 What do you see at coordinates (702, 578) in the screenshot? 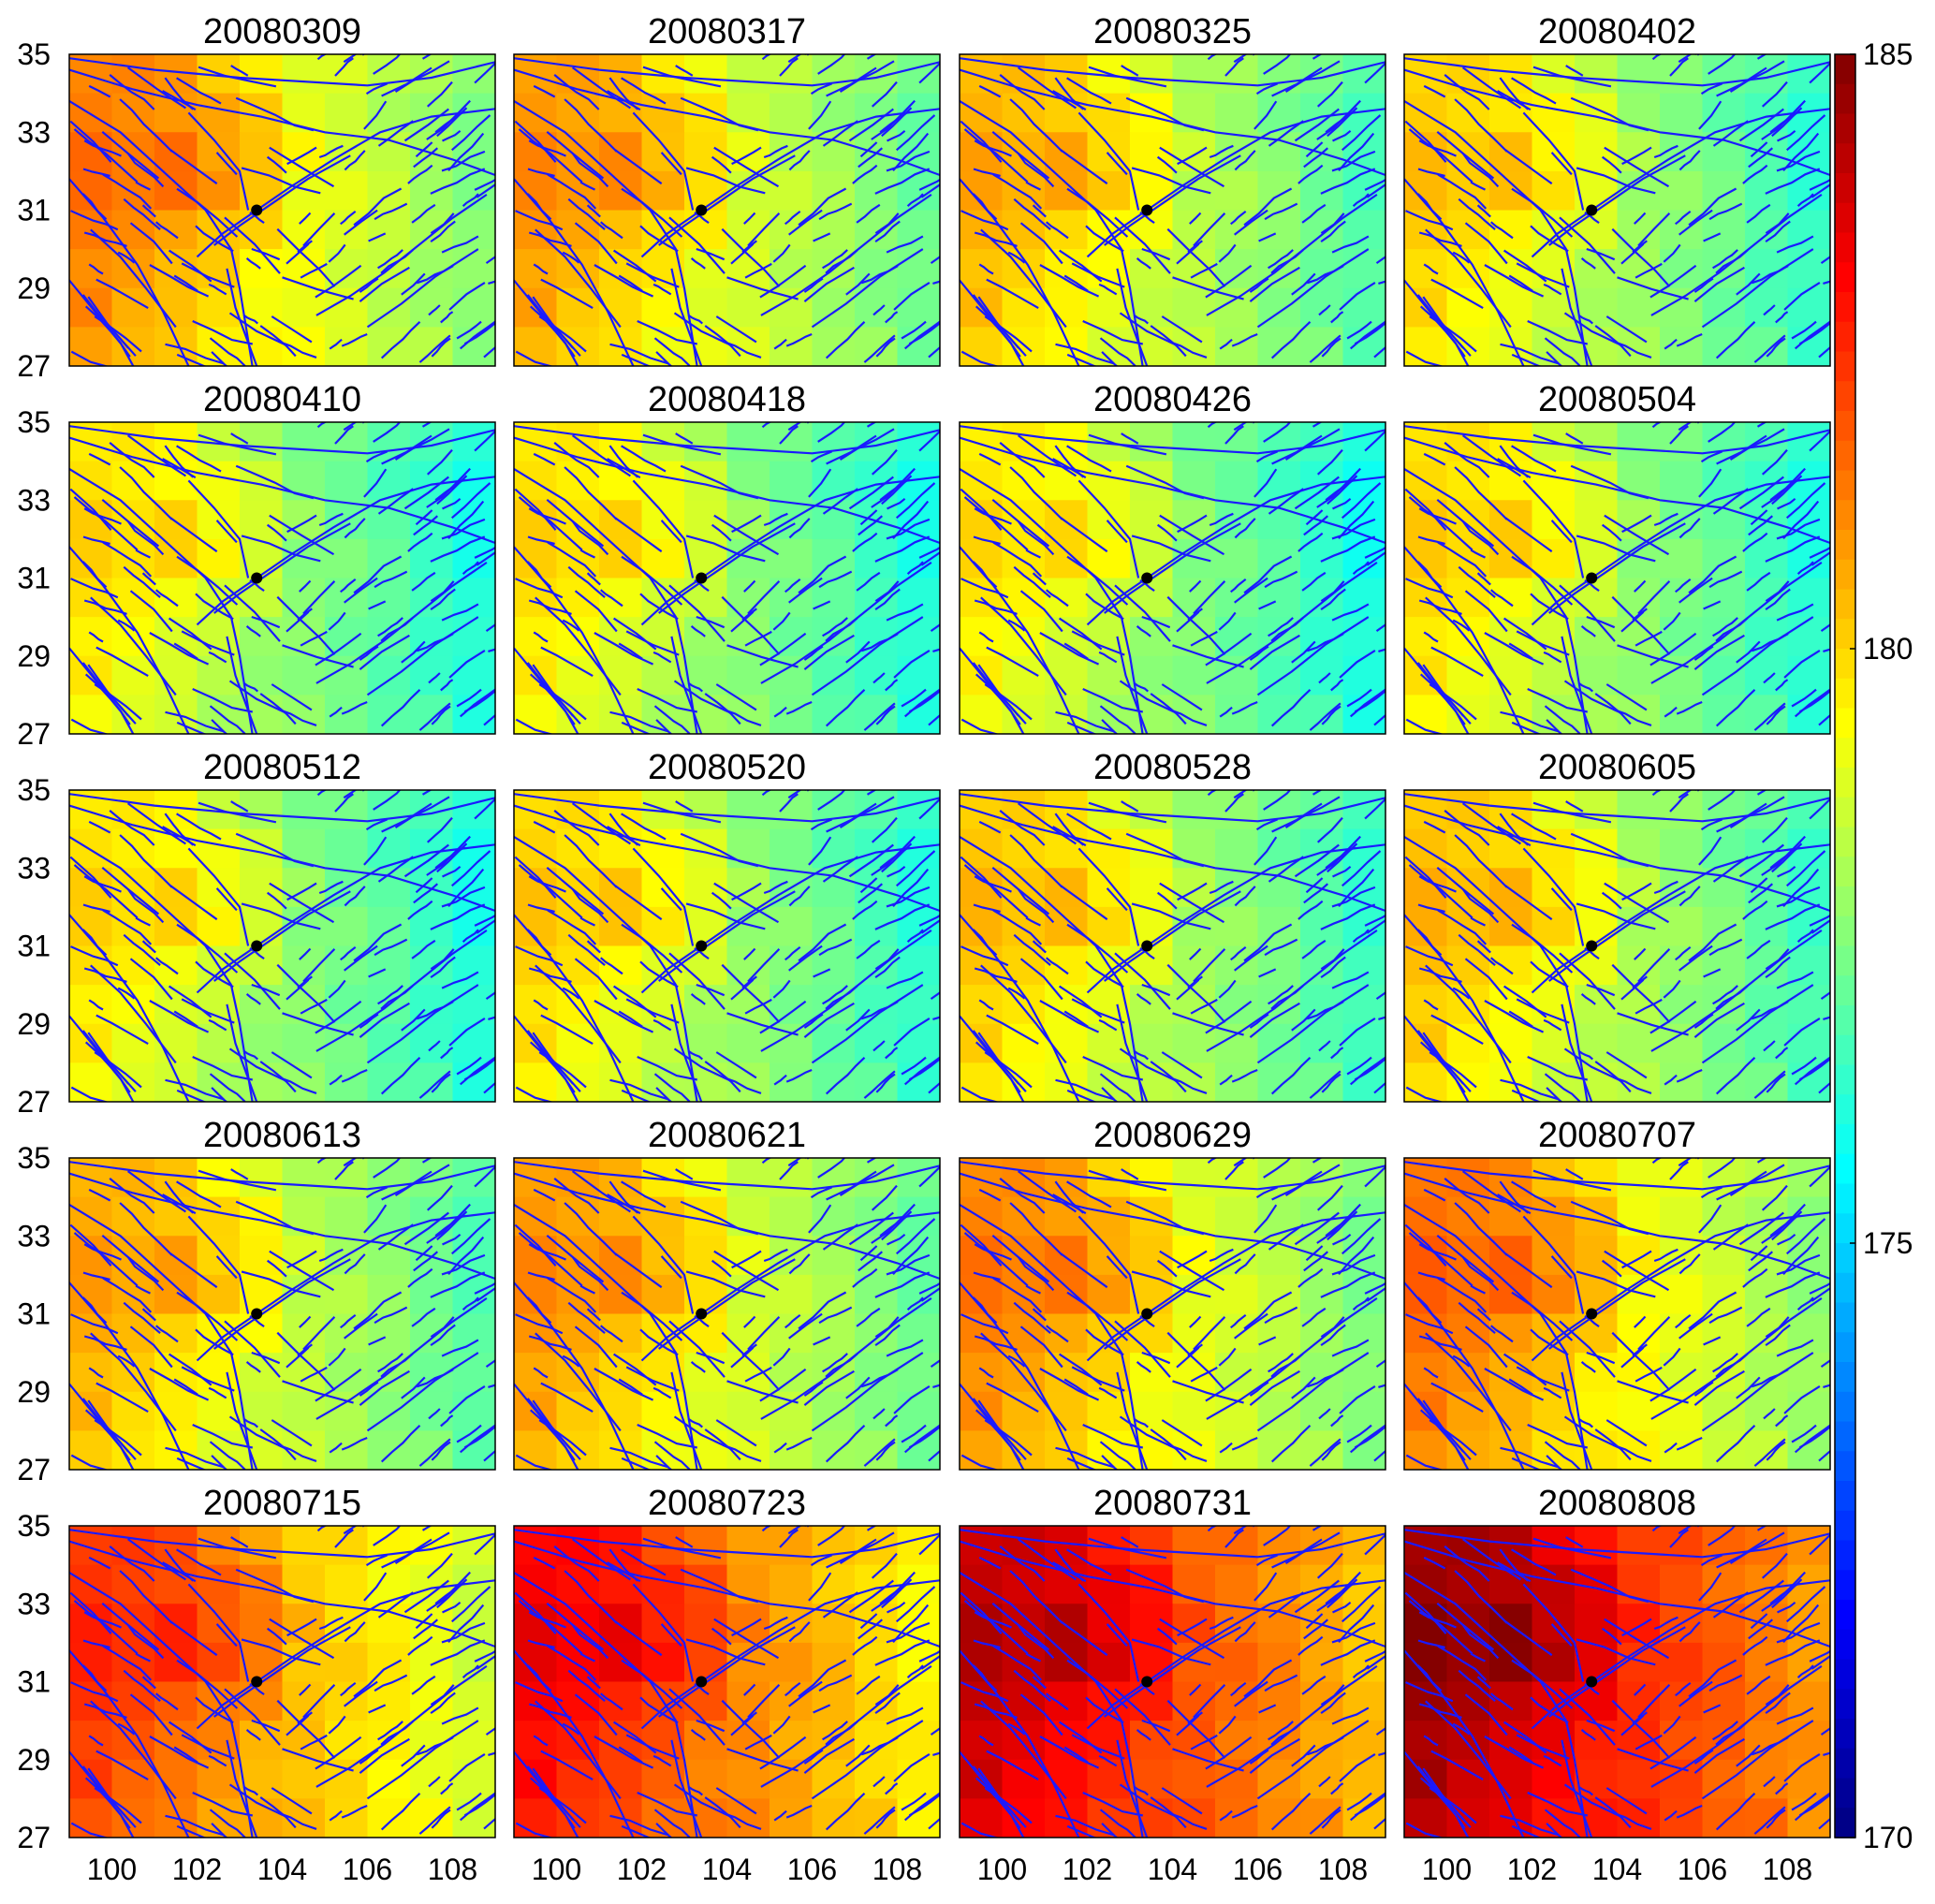
I see `epicenter-marker` at bounding box center [702, 578].